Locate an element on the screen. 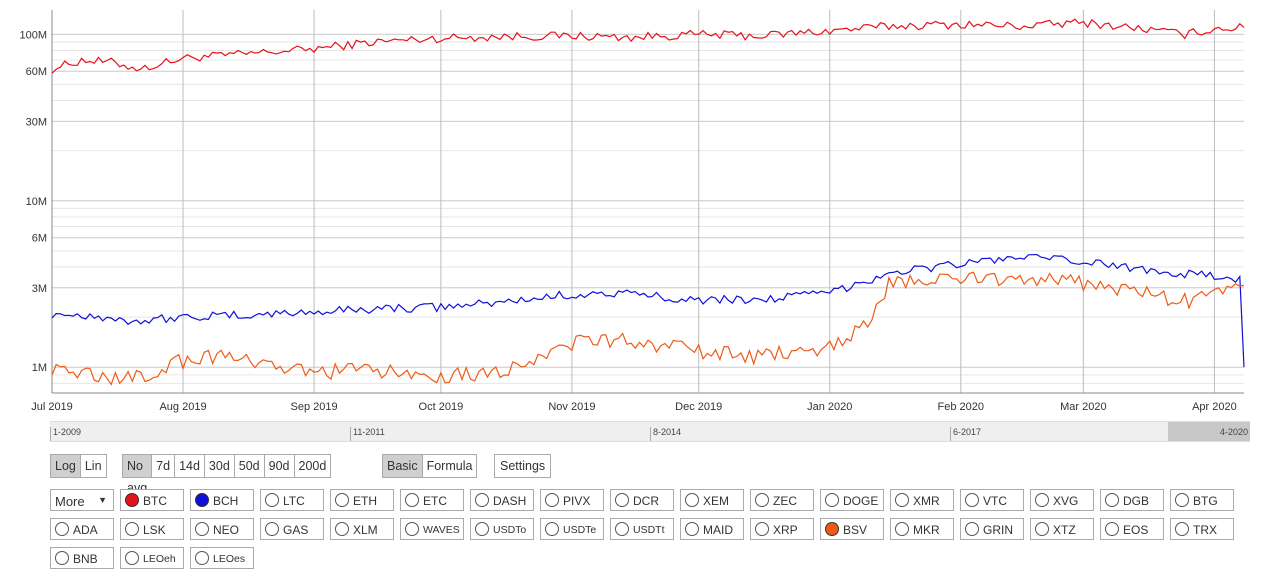 This screenshot has width=1272, height=579. coin-toggle-pivx: PIVX is located at coordinates (572, 500).